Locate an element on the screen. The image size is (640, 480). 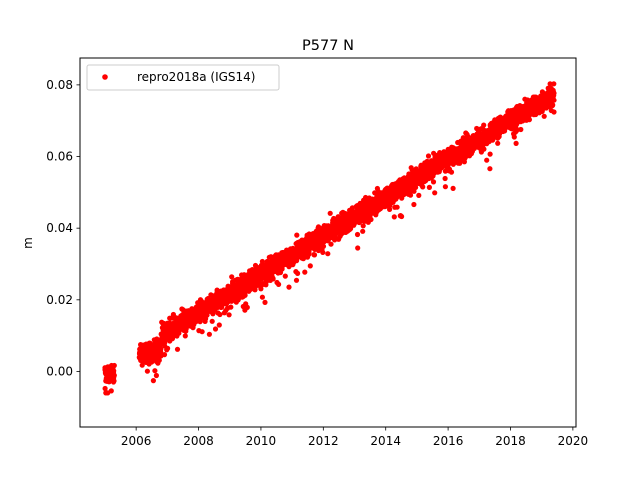
y-tick-label: 0.06 is located at coordinates (59, 157).